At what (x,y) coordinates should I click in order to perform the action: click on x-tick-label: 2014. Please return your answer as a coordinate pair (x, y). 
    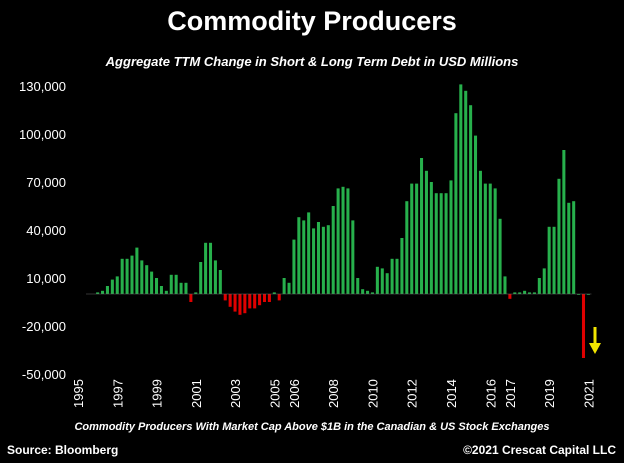
    Looking at the image, I should click on (451, 393).